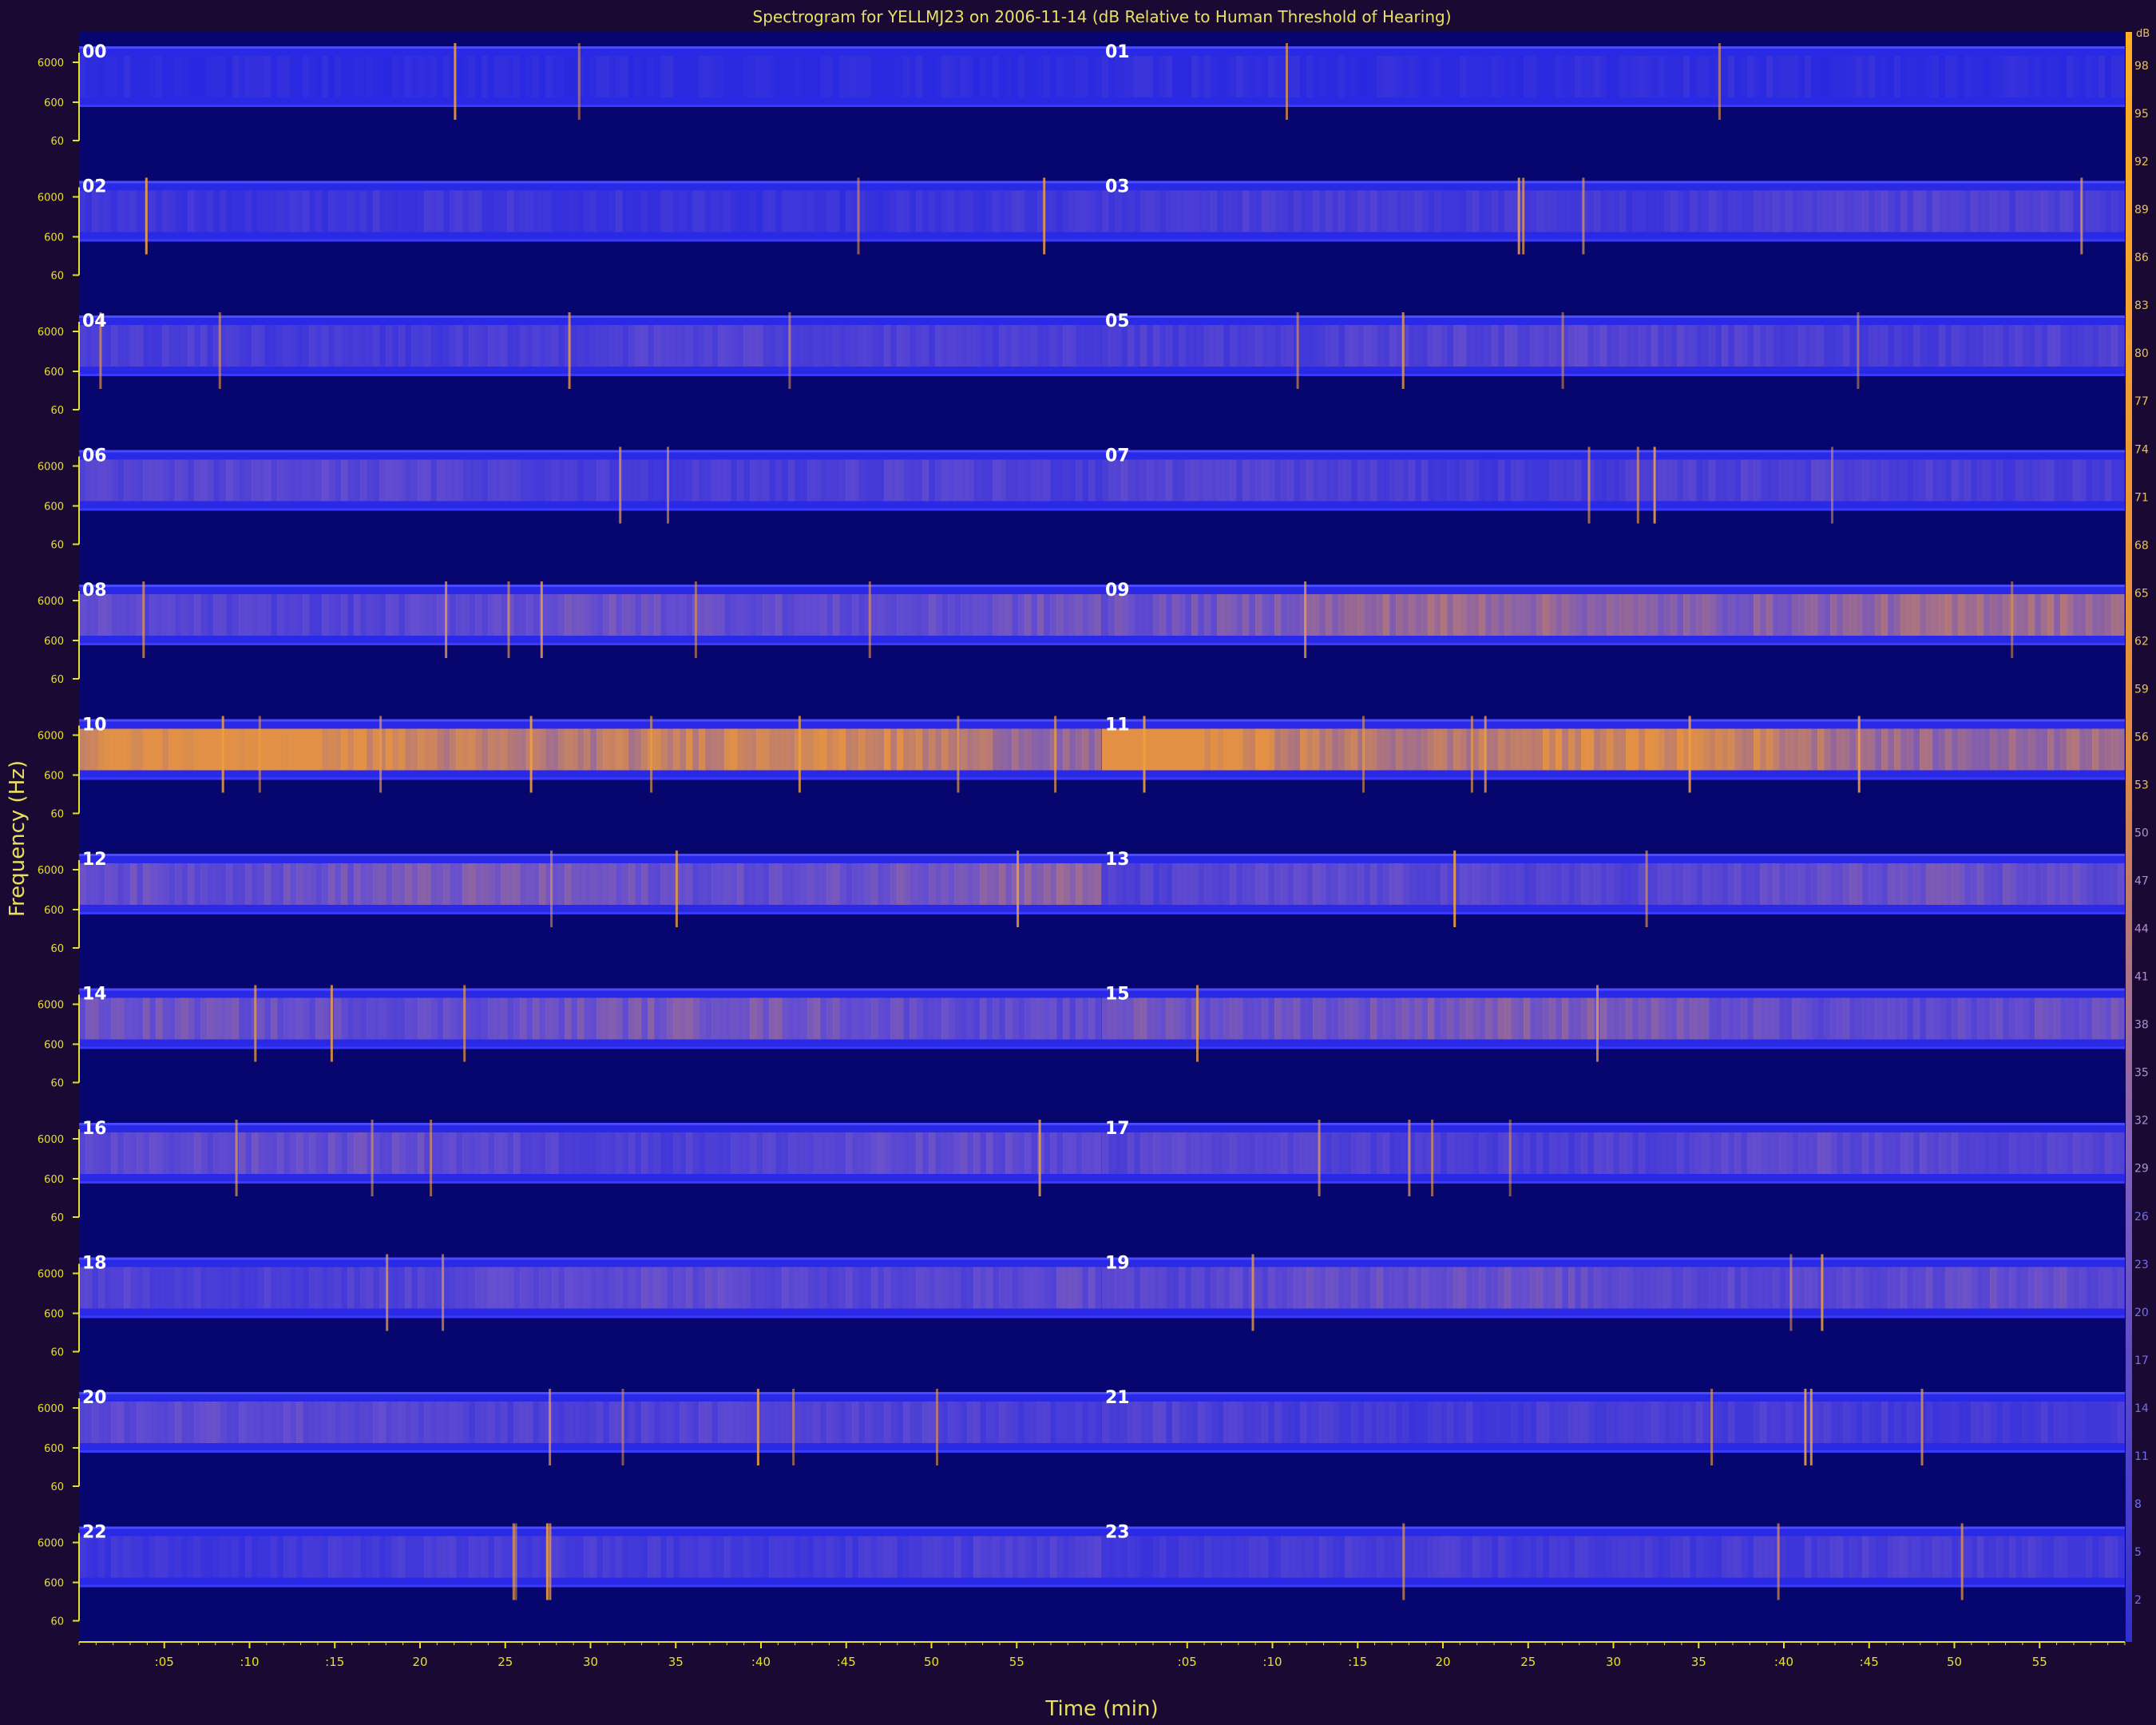 Image resolution: width=2156 pixels, height=1725 pixels. I want to click on y-tick-label: 600, so click(54, 1046).